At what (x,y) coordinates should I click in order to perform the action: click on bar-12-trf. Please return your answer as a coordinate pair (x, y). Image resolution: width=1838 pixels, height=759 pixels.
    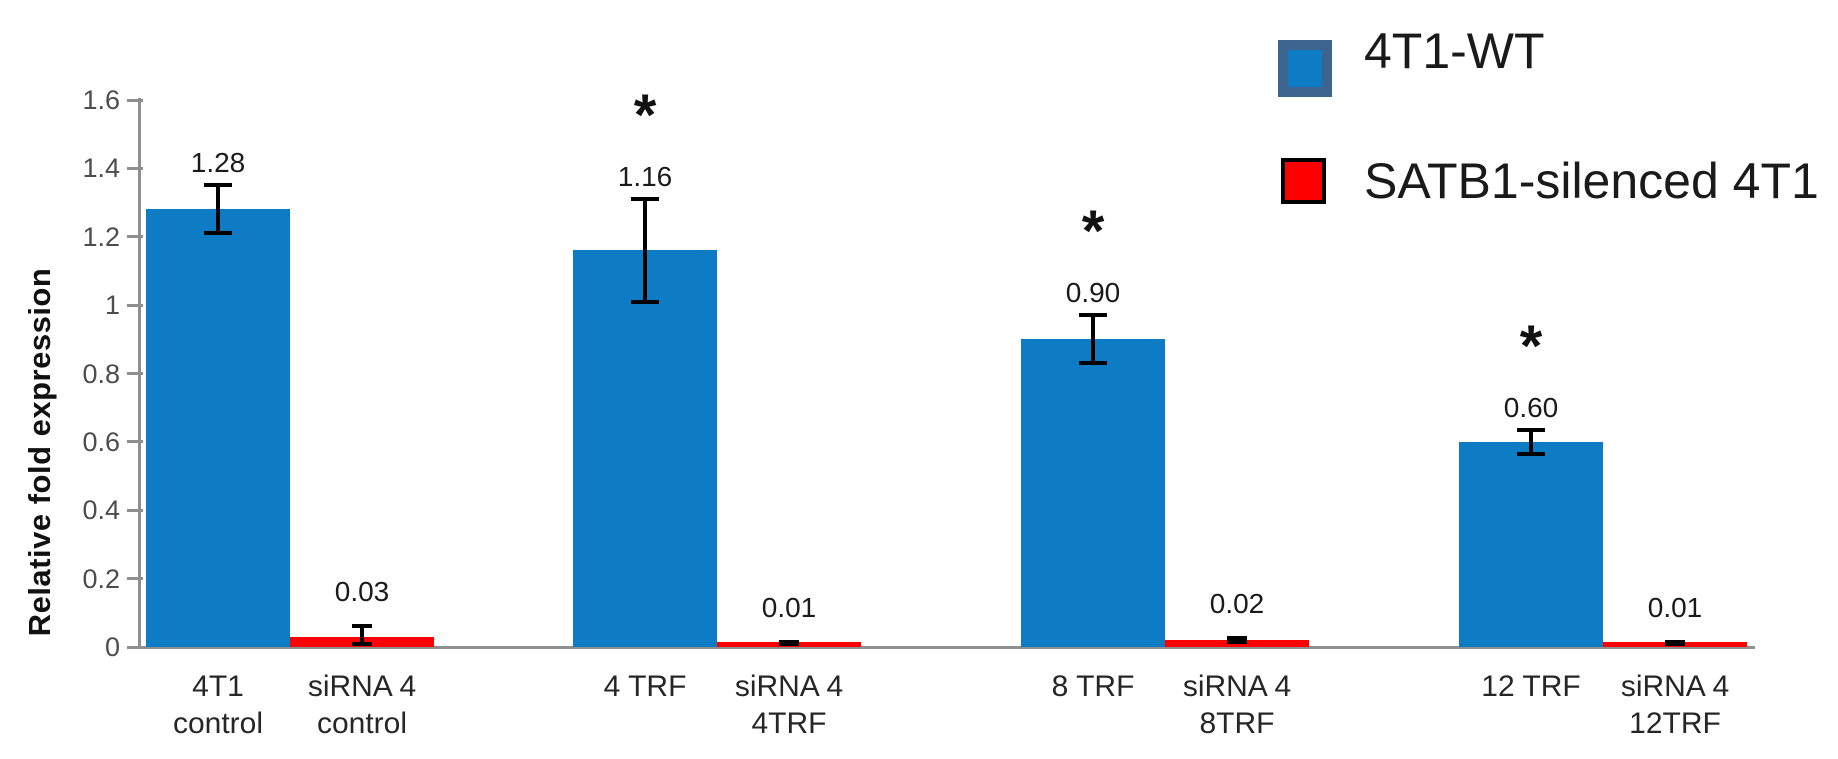
    Looking at the image, I should click on (1531, 544).